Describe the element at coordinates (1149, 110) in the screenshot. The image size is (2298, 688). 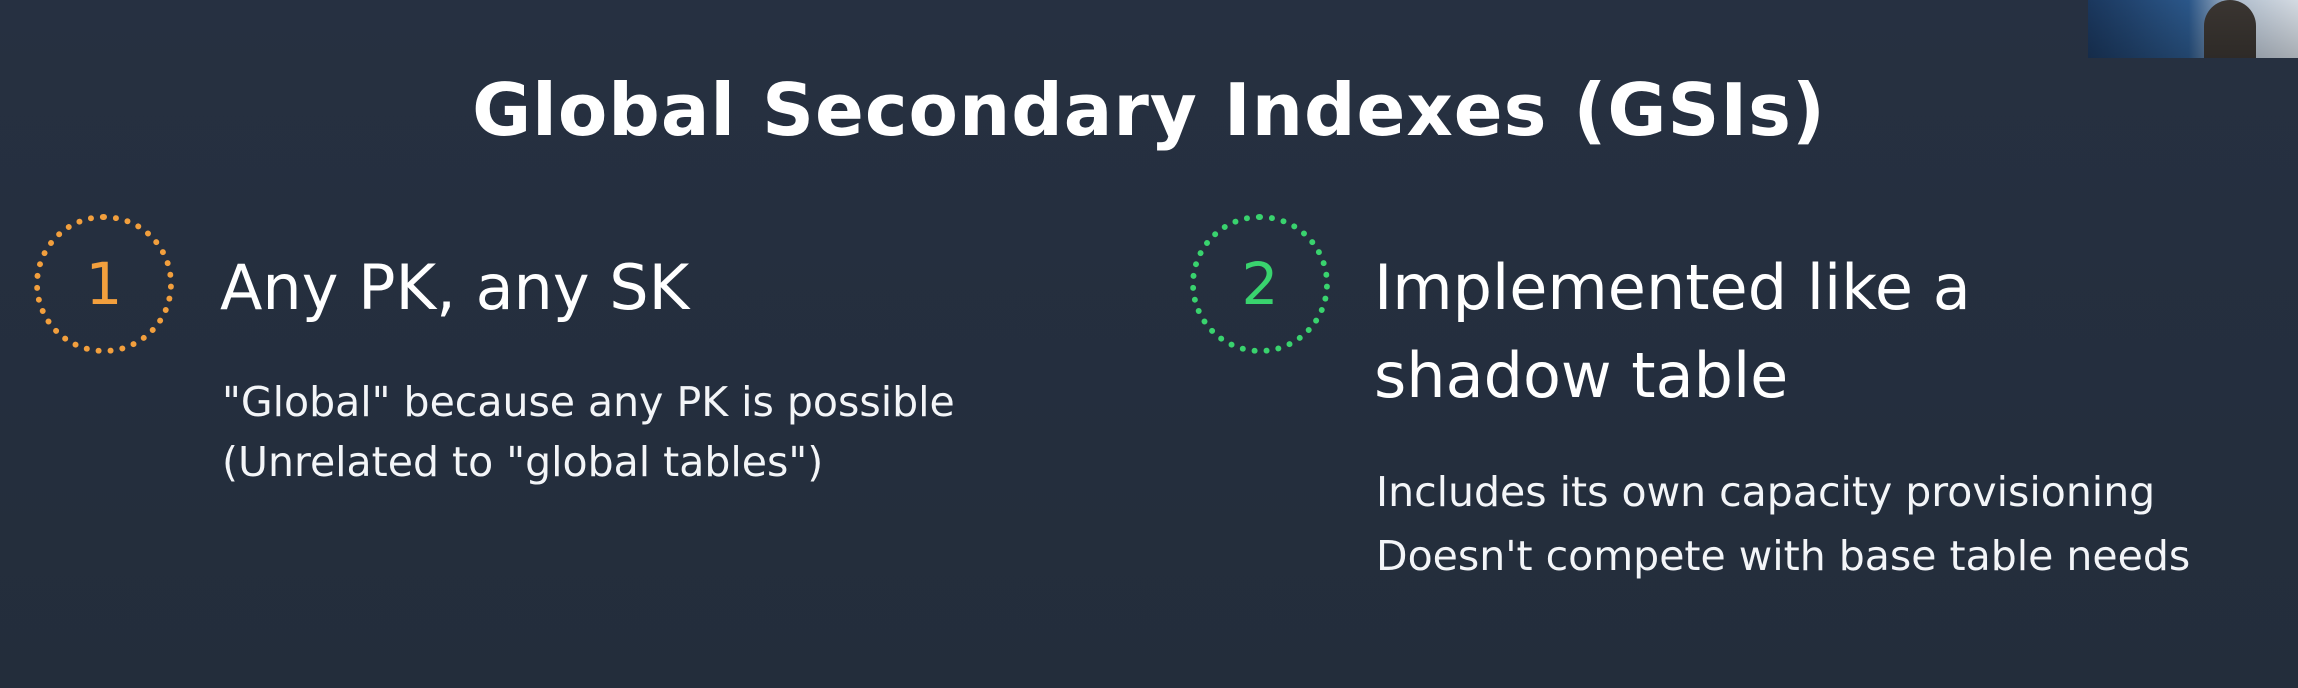
I see `slide-title: Global Secondary Indexes (GSIs)` at that location.